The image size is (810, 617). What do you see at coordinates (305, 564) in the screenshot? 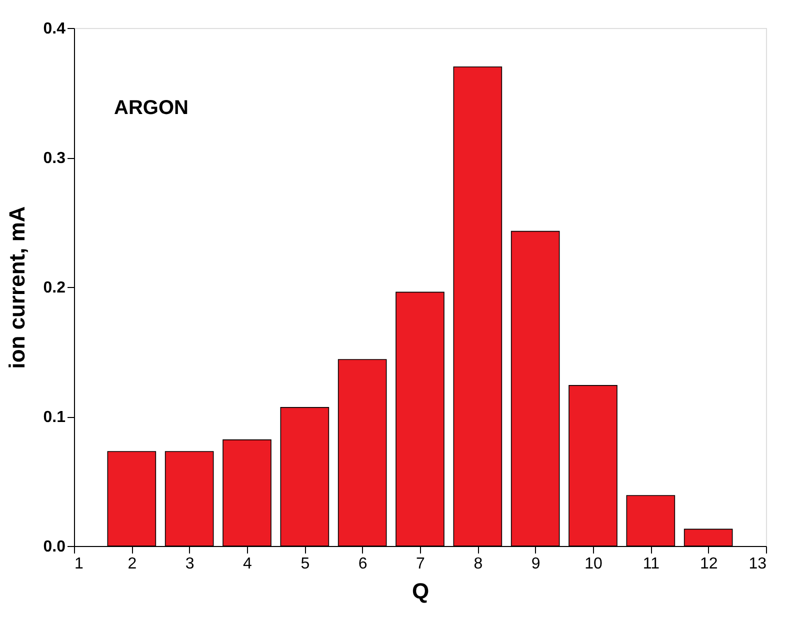
I see `x-tick-label: 5` at bounding box center [305, 564].